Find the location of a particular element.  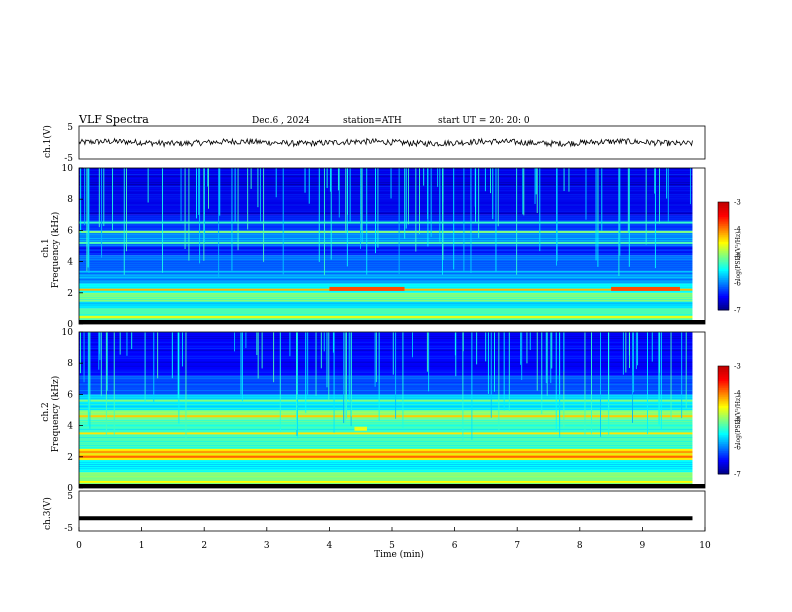

x-tick-label: 2 is located at coordinates (204, 546).